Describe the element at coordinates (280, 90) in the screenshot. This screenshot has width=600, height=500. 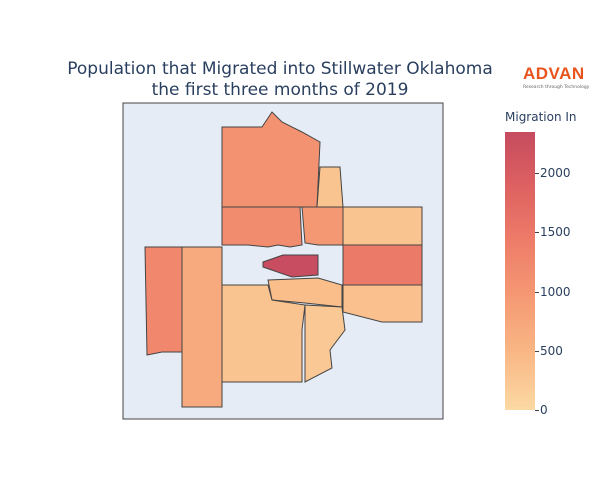
I see `chart-title-line2: the first three months of 2019` at that location.